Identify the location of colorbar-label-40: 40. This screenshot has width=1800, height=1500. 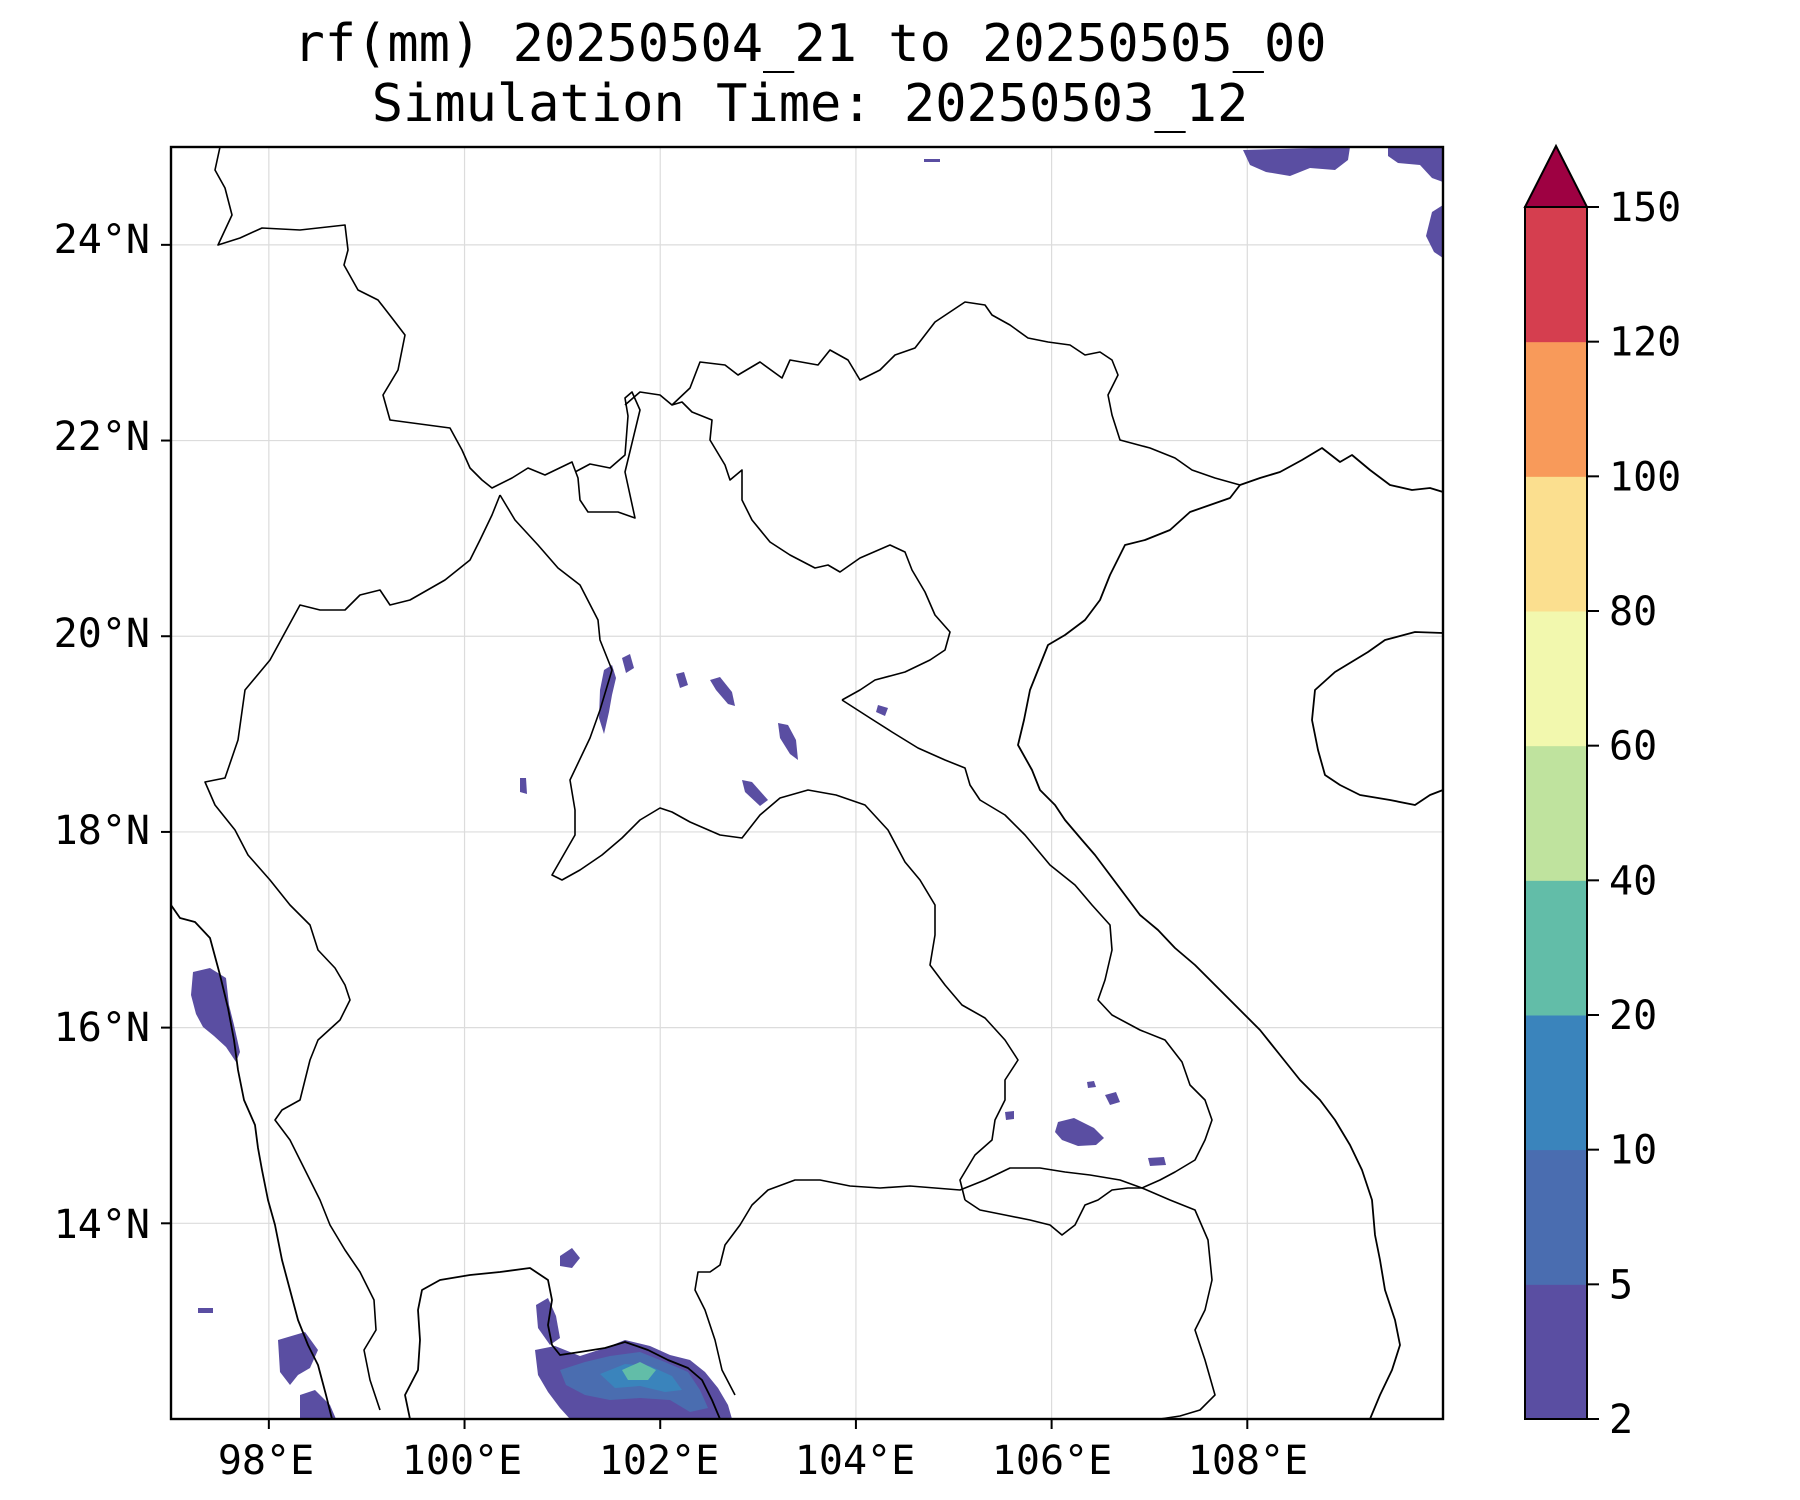
(1633, 881).